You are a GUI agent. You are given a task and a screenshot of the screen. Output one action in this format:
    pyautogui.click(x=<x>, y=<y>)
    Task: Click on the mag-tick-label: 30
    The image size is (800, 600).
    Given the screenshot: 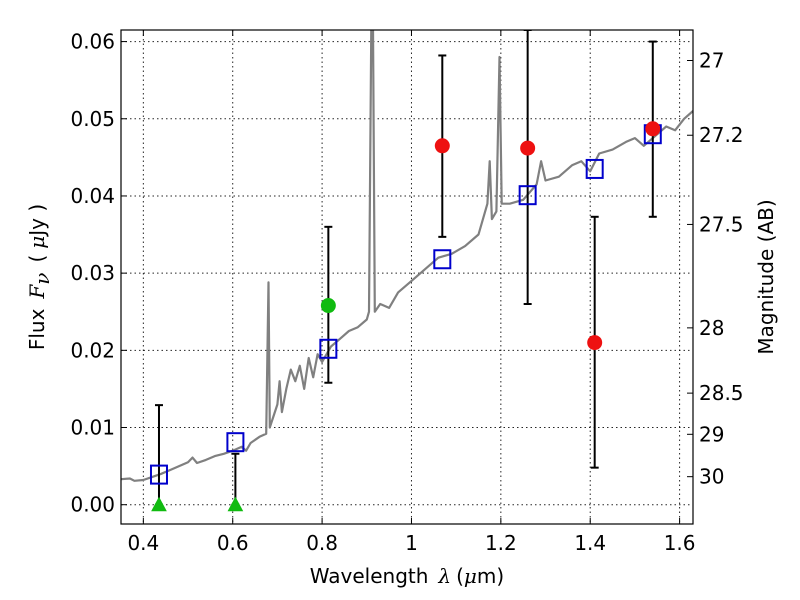 What is the action you would take?
    pyautogui.click(x=711, y=477)
    